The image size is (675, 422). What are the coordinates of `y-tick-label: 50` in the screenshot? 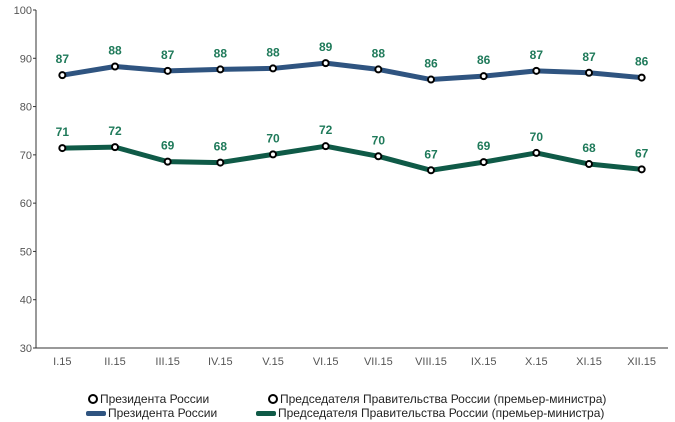 It's located at (26, 252).